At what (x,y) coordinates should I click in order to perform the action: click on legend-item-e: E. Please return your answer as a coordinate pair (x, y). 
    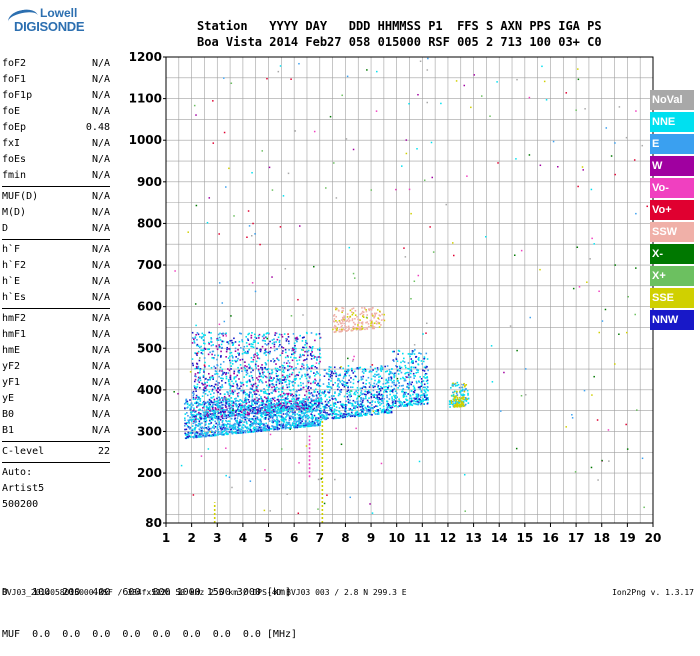
    Looking at the image, I should click on (672, 144).